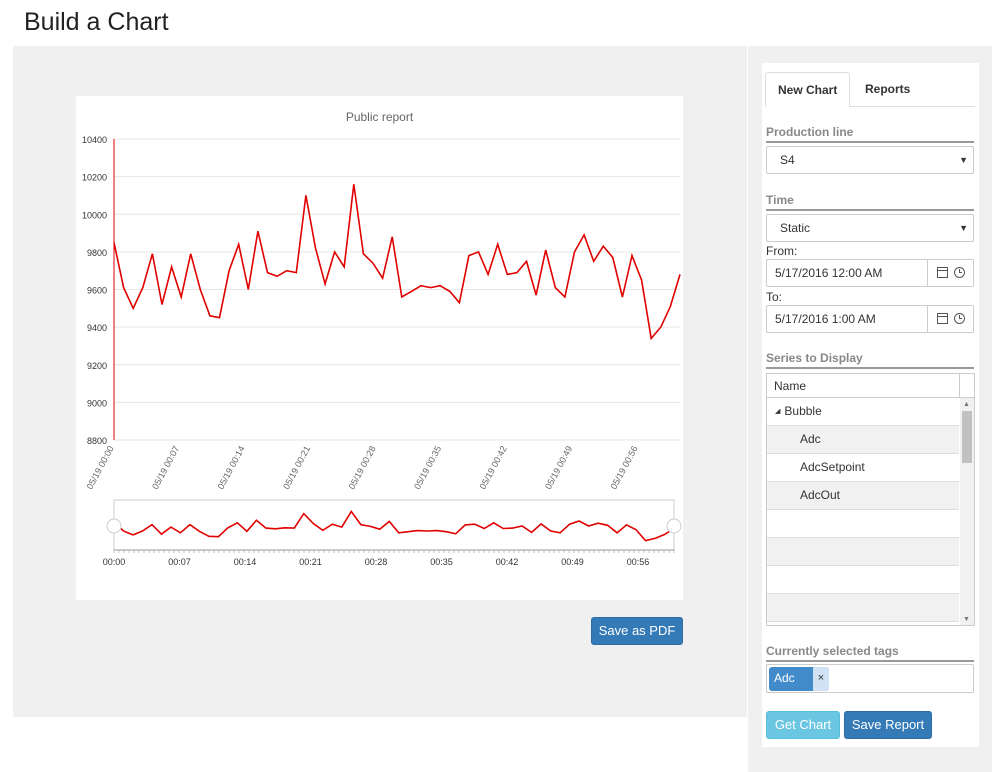  What do you see at coordinates (397, 262) in the screenshot?
I see `series-line` at bounding box center [397, 262].